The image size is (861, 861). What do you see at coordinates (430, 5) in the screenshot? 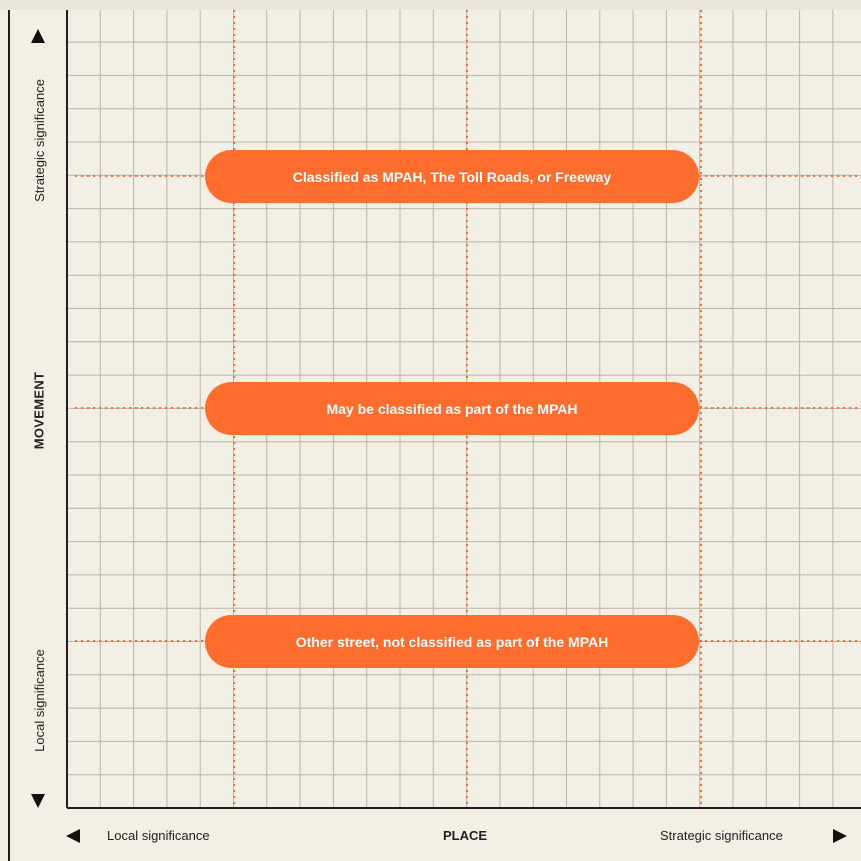
I see `top-band` at bounding box center [430, 5].